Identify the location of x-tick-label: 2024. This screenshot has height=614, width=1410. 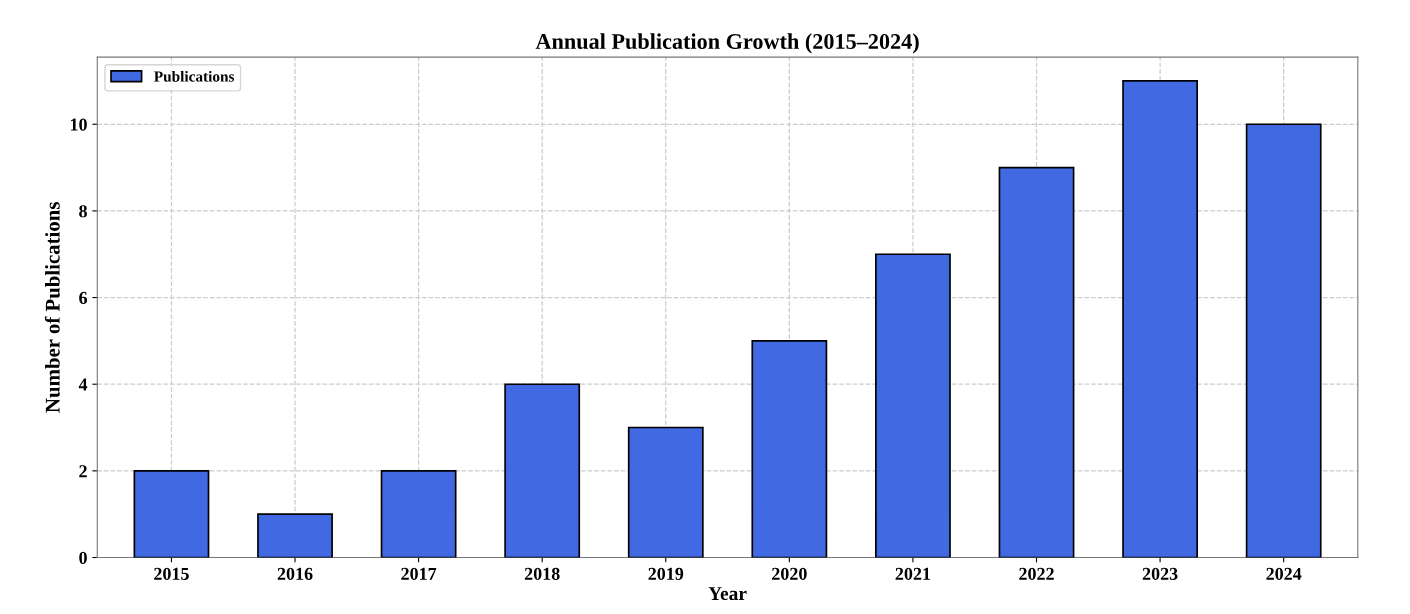
(1284, 573).